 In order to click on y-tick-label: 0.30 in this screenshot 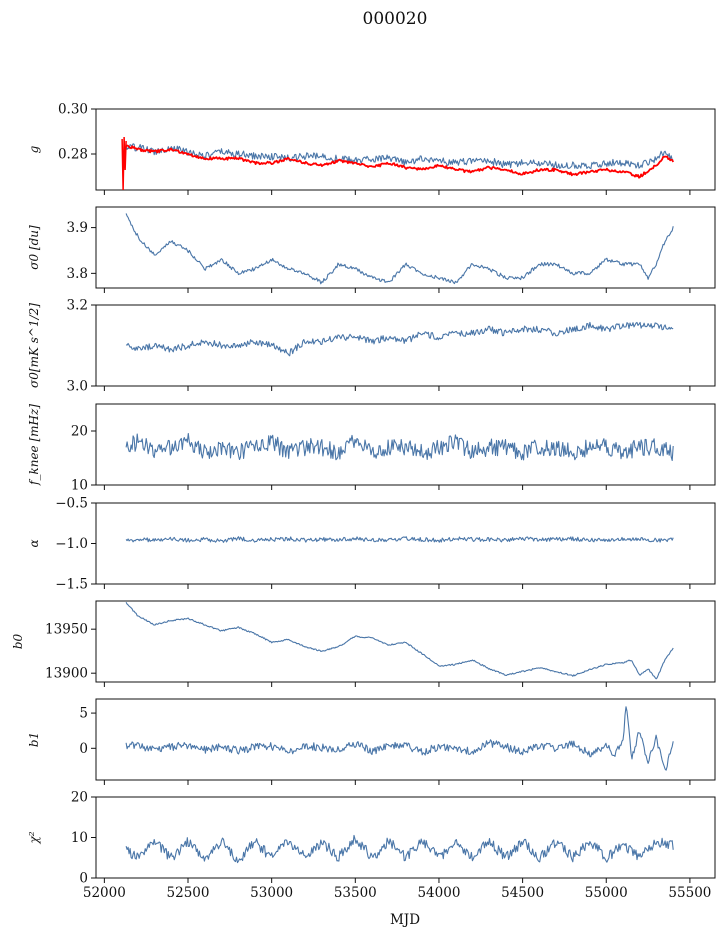, I will do `click(73, 110)`.